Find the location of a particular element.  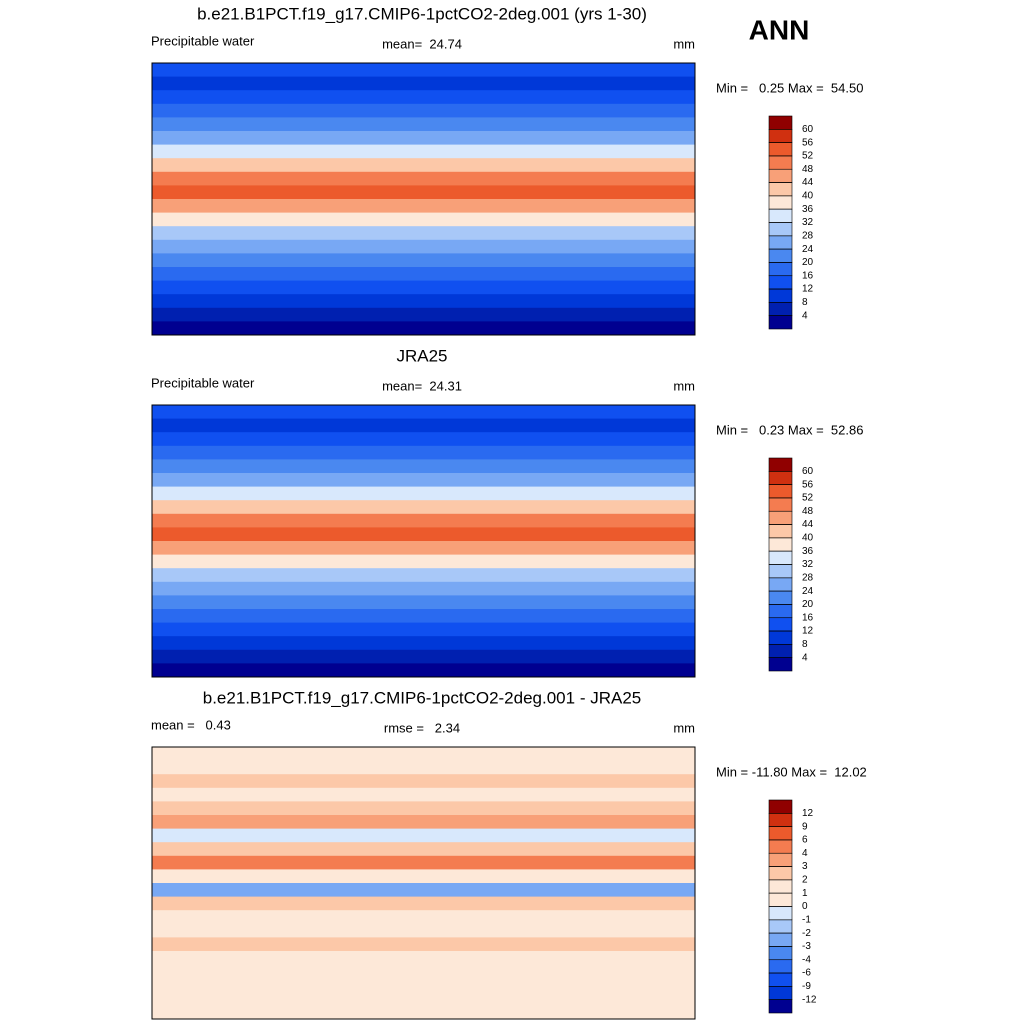

colorbar-label: 48 is located at coordinates (808, 511).